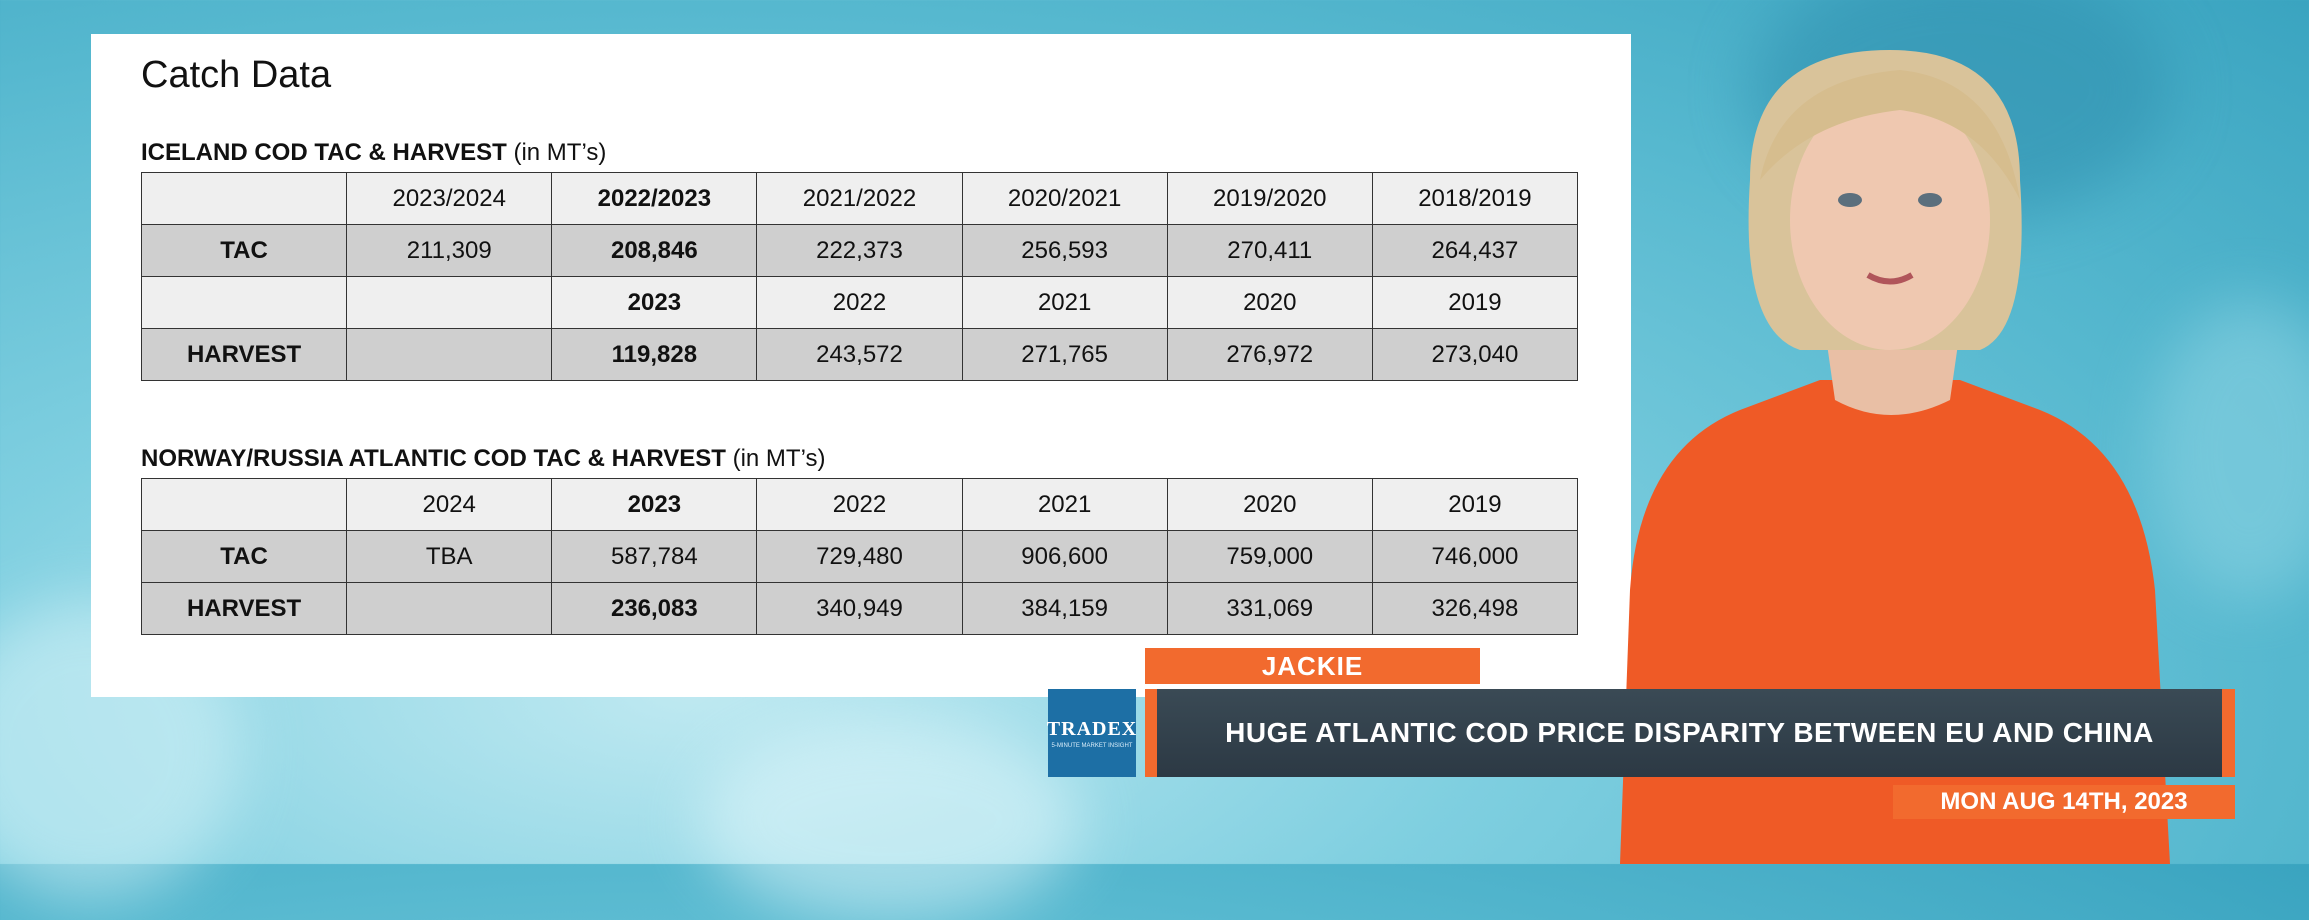  Describe the element at coordinates (1475, 556) in the screenshot. I see `table-cell: 746,000` at that location.